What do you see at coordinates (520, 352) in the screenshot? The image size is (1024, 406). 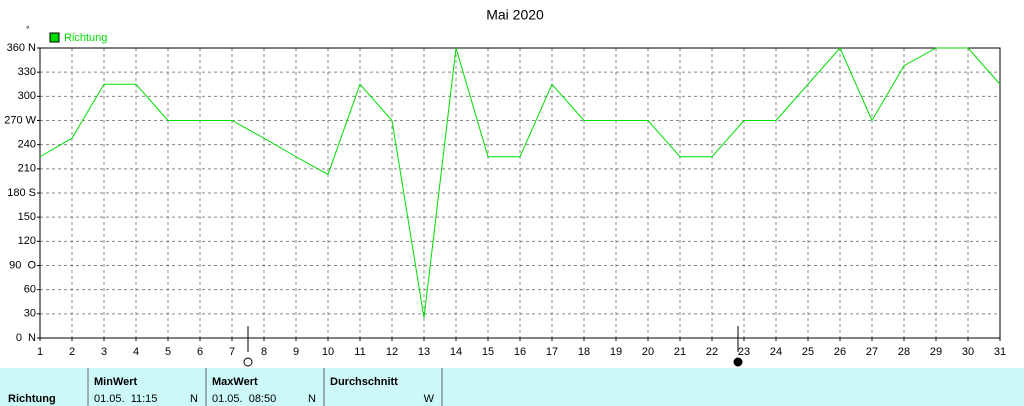 I see `x-tick-label: 16` at bounding box center [520, 352].